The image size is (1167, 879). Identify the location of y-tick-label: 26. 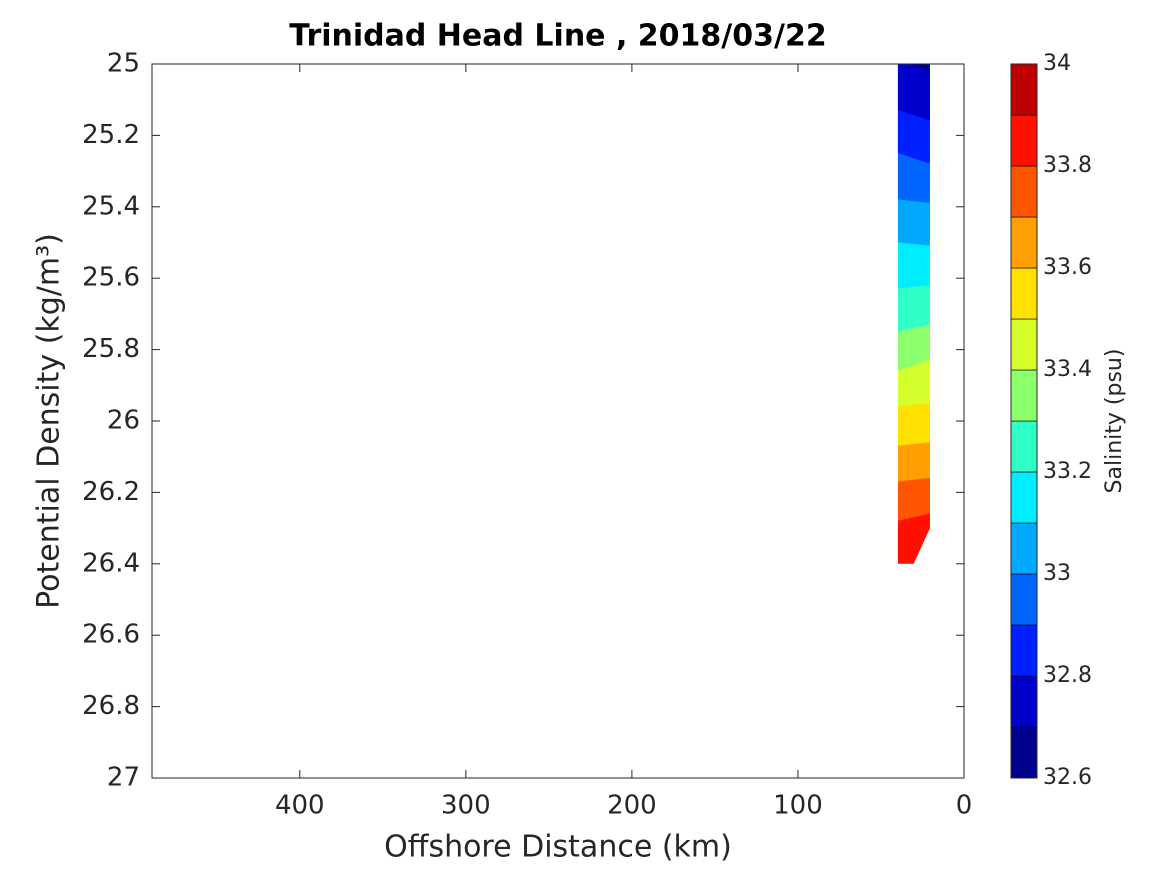
(123, 421).